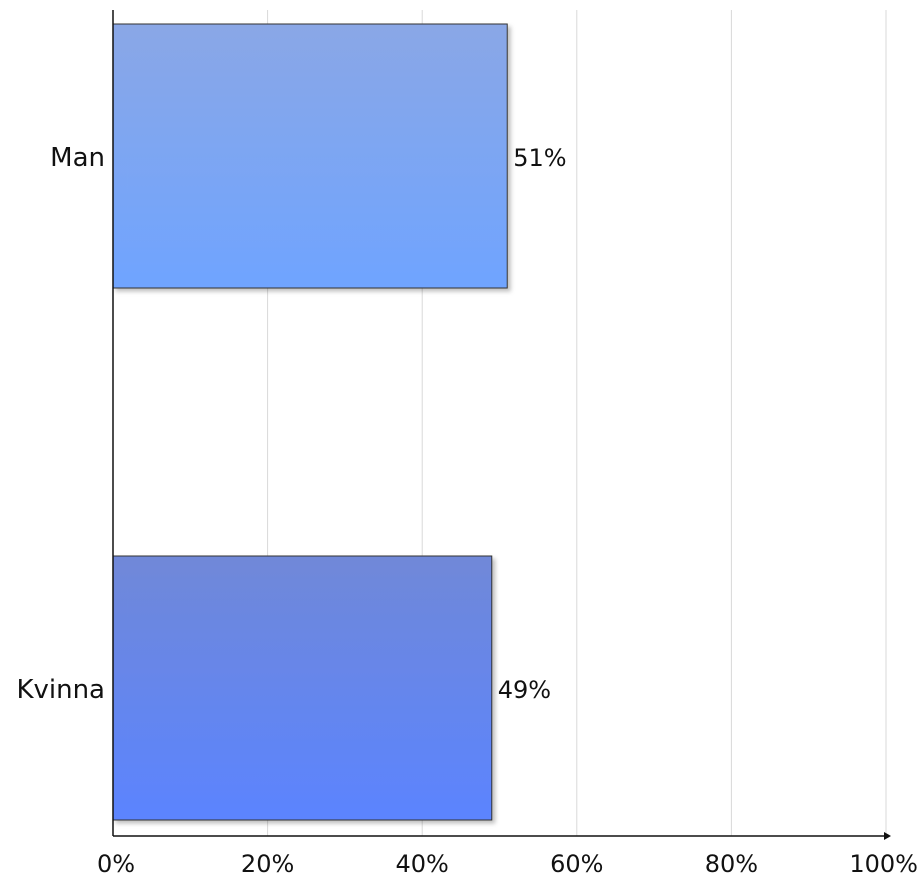 This screenshot has width=923, height=880. Describe the element at coordinates (539, 158) in the screenshot. I see `value-label: 51%` at that location.